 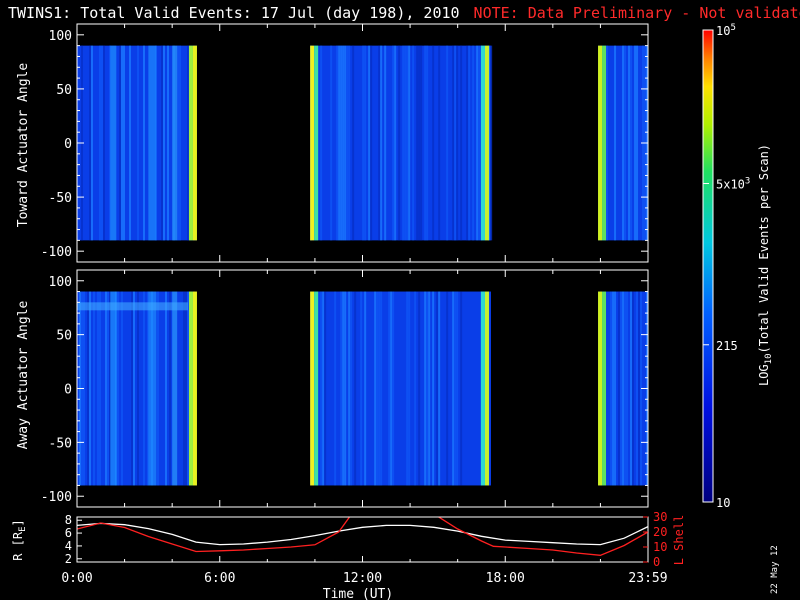 I want to click on y-tick-label: -50, so click(x=60, y=198).